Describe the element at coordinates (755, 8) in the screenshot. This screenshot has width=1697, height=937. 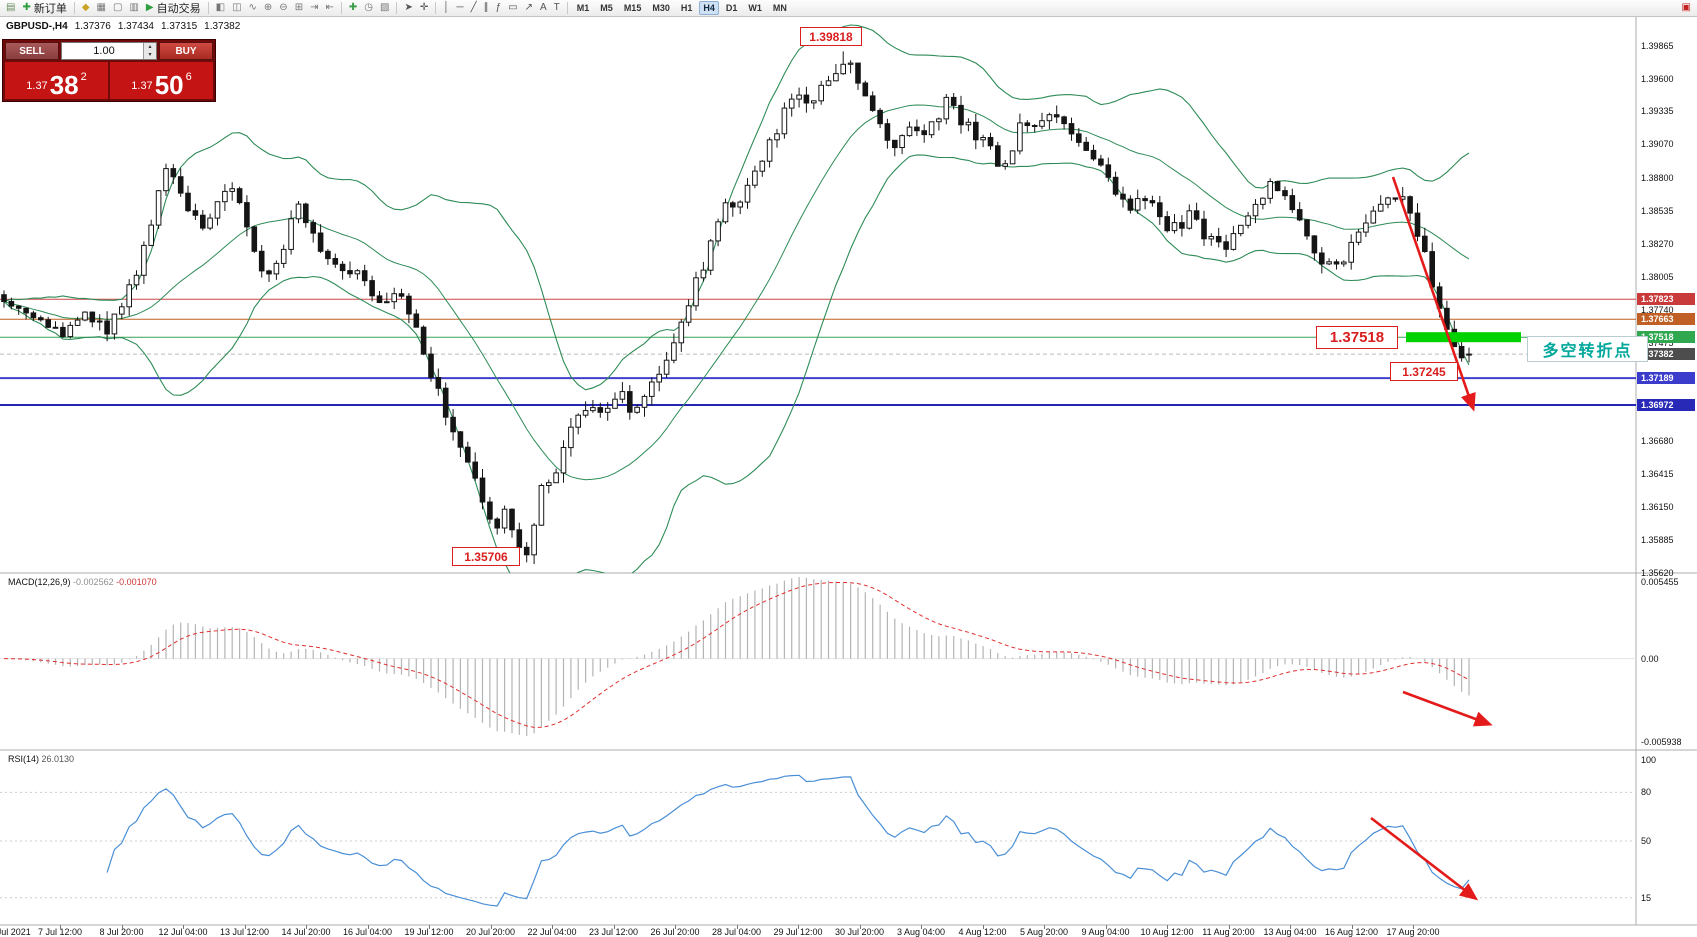
I see `timeframe-w1-button: W1` at that location.